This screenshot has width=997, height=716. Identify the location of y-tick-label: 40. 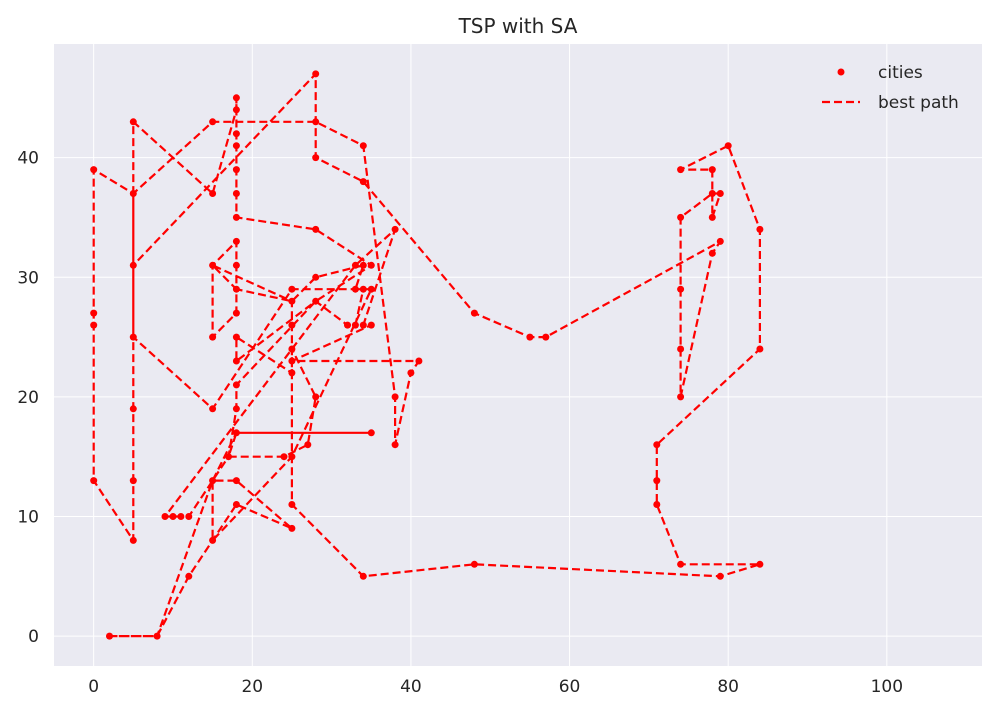
(28, 159).